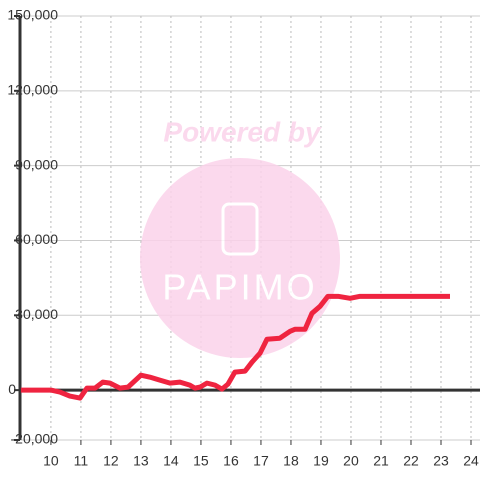 This screenshot has width=480, height=480. Describe the element at coordinates (141, 461) in the screenshot. I see `x-tick-label: 13` at that location.